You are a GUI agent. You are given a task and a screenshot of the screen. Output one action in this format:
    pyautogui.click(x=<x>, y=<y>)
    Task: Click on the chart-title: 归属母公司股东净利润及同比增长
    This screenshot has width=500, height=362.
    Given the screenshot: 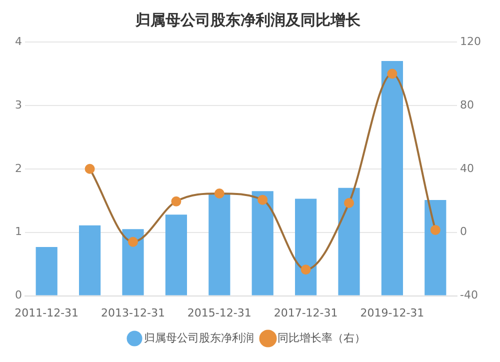 What is the action you would take?
    pyautogui.click(x=248, y=19)
    